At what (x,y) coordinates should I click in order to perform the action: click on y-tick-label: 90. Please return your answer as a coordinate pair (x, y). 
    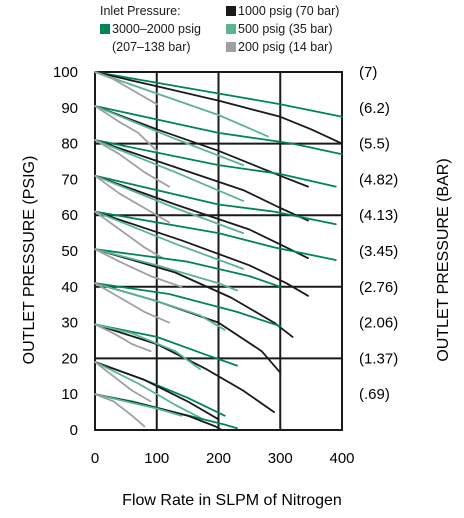
    Looking at the image, I should click on (69, 108).